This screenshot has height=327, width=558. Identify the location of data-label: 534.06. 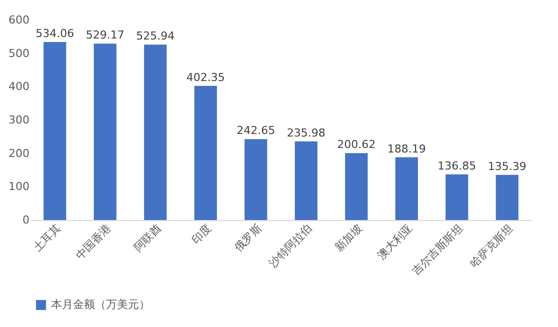
(55, 33).